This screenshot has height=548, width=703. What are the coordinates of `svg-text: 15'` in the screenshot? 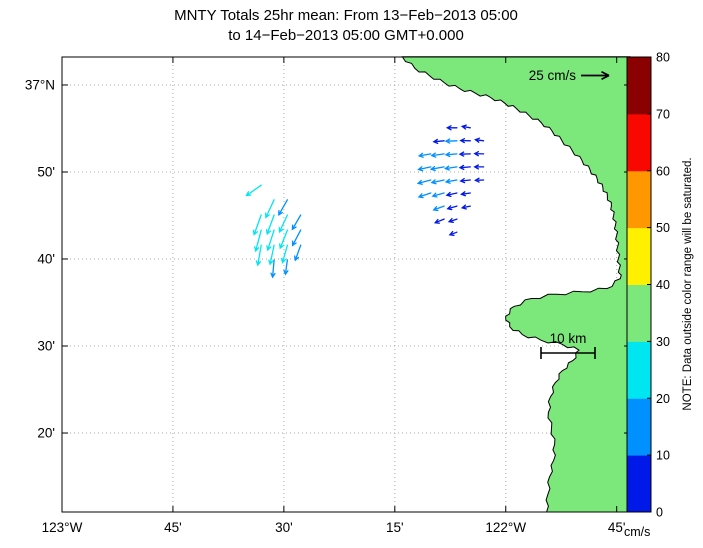 It's located at (395, 527).